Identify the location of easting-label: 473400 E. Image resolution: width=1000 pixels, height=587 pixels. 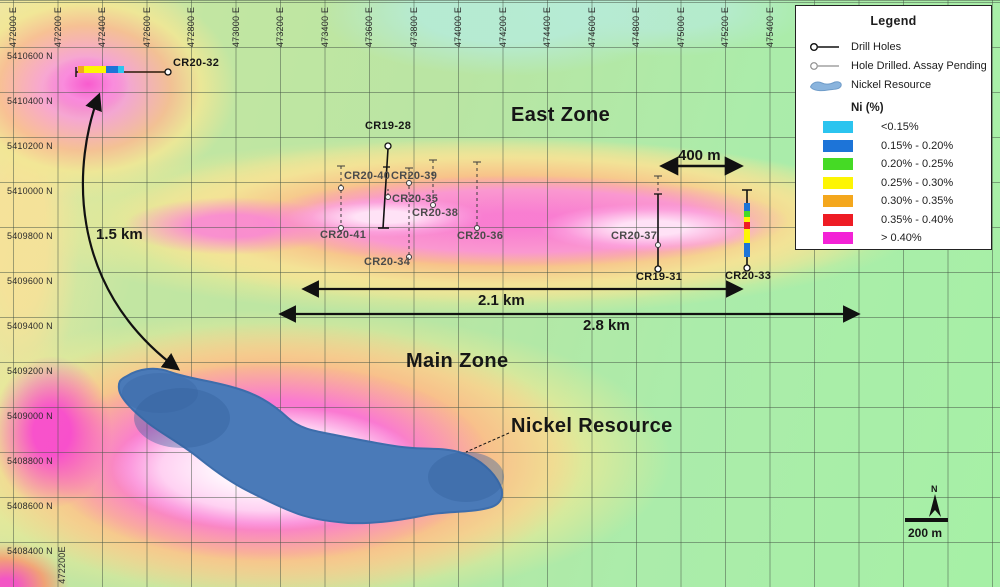
(324, 27).